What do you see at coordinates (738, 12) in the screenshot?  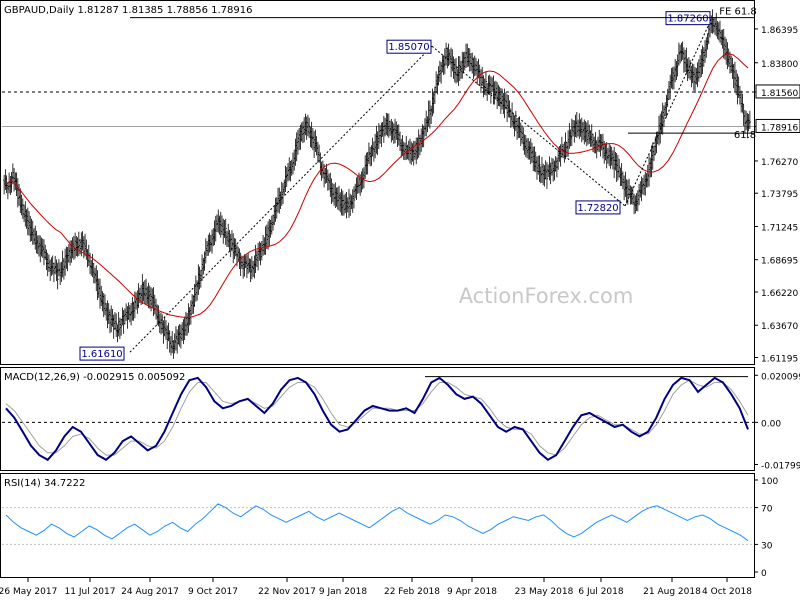 I see `annotation-label: FE 61.8` at bounding box center [738, 12].